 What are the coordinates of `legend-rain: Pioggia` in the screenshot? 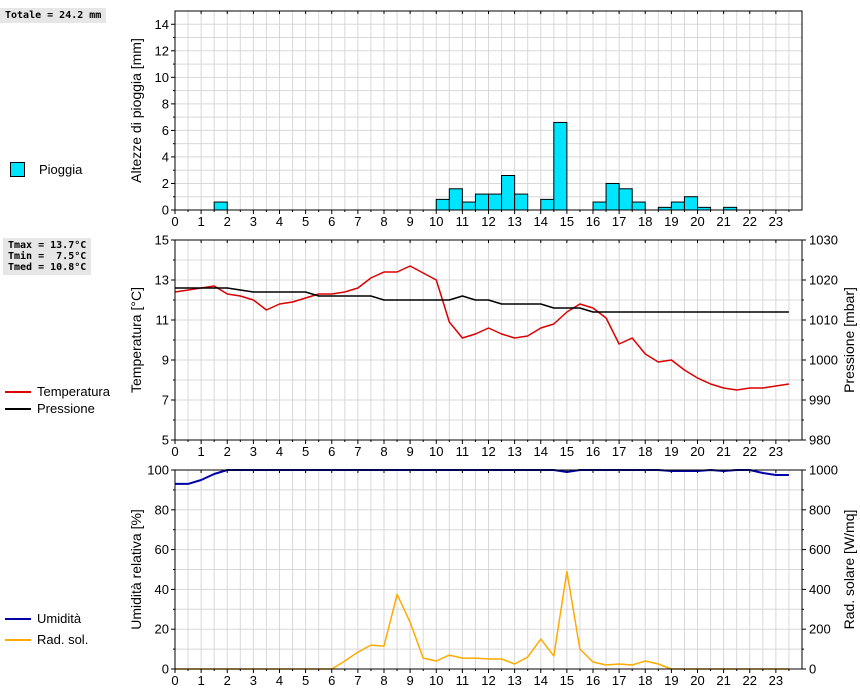 It's located at (46, 169).